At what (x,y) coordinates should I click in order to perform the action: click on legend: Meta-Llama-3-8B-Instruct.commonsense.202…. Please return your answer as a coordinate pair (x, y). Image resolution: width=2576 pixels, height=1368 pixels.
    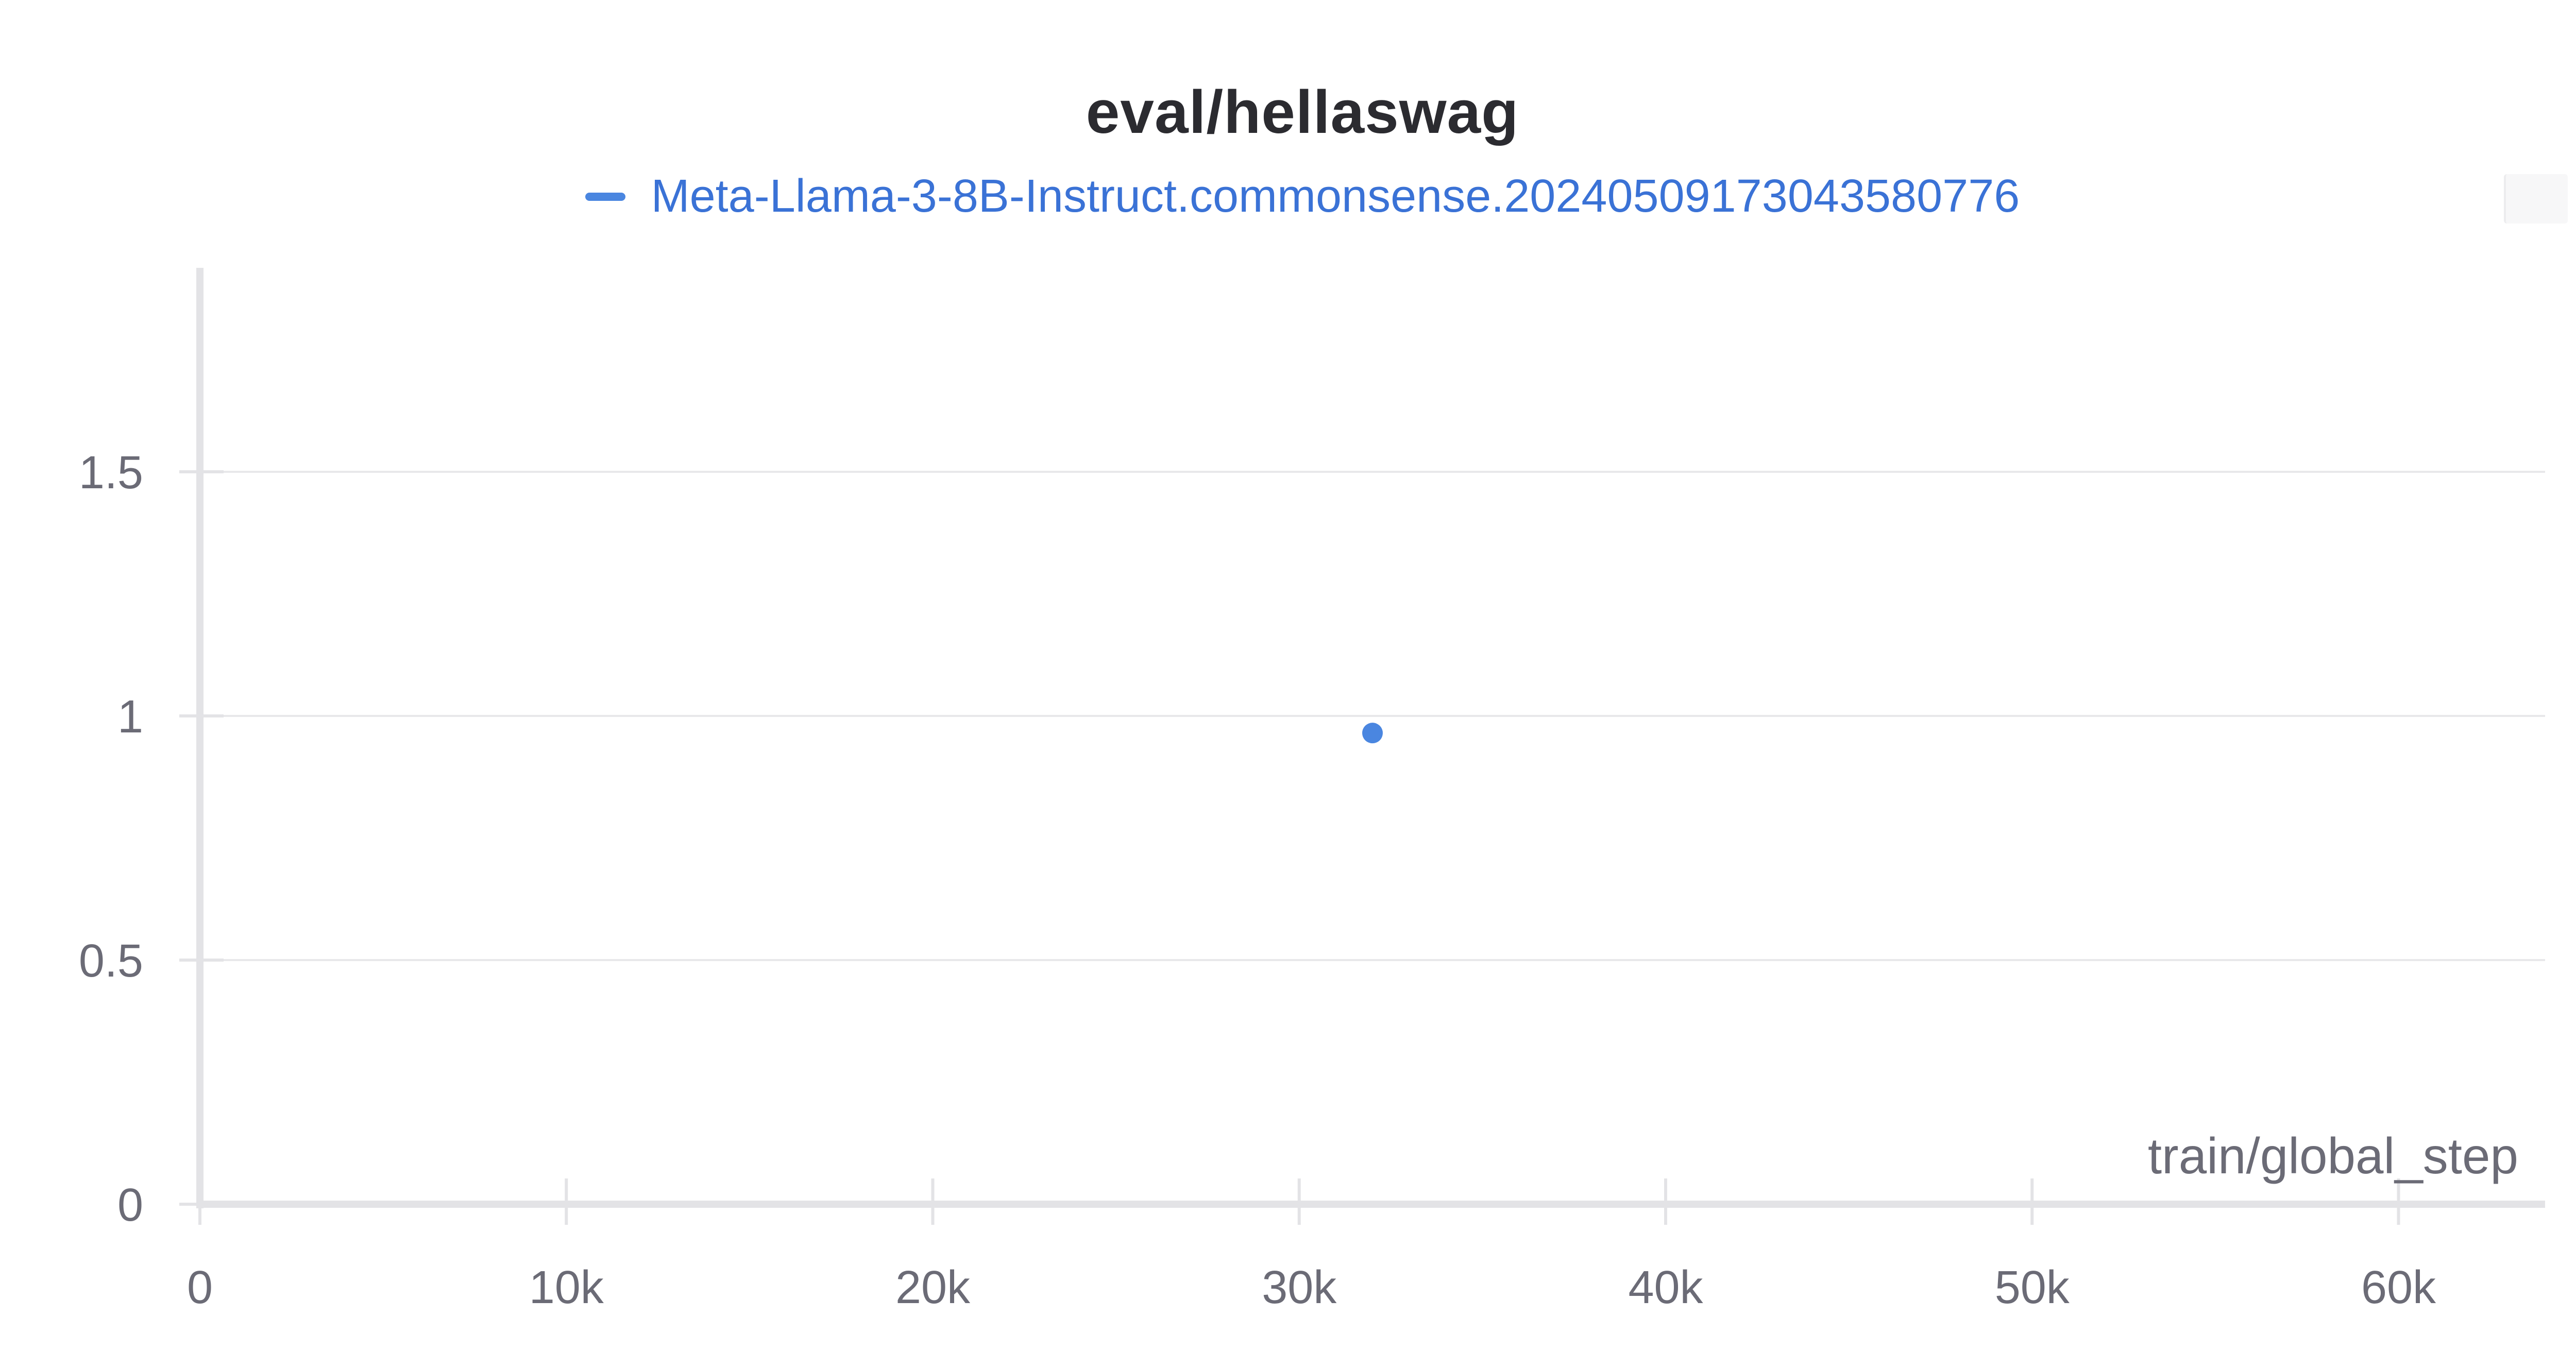
    Looking at the image, I should click on (1288, 196).